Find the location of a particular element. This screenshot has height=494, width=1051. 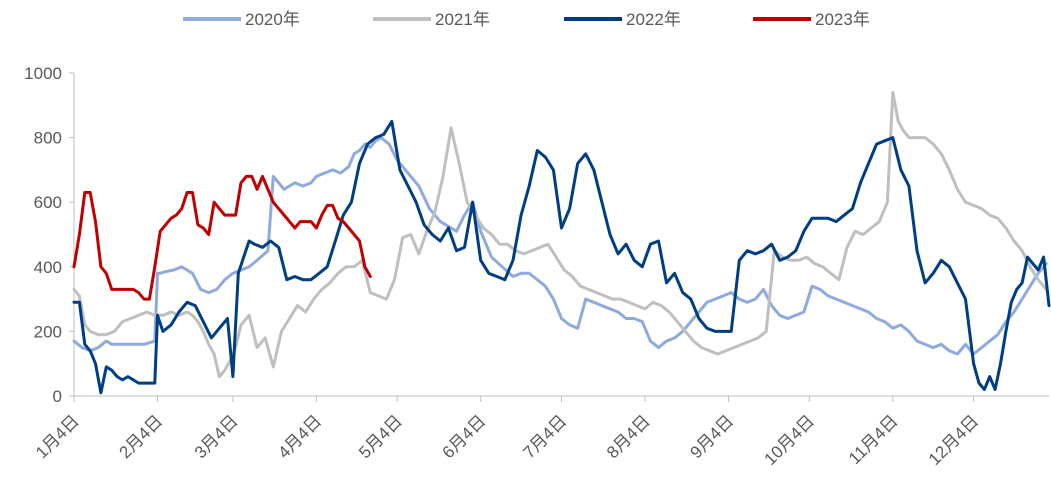

x-tick-label: 1月4日 is located at coordinates (57, 436).